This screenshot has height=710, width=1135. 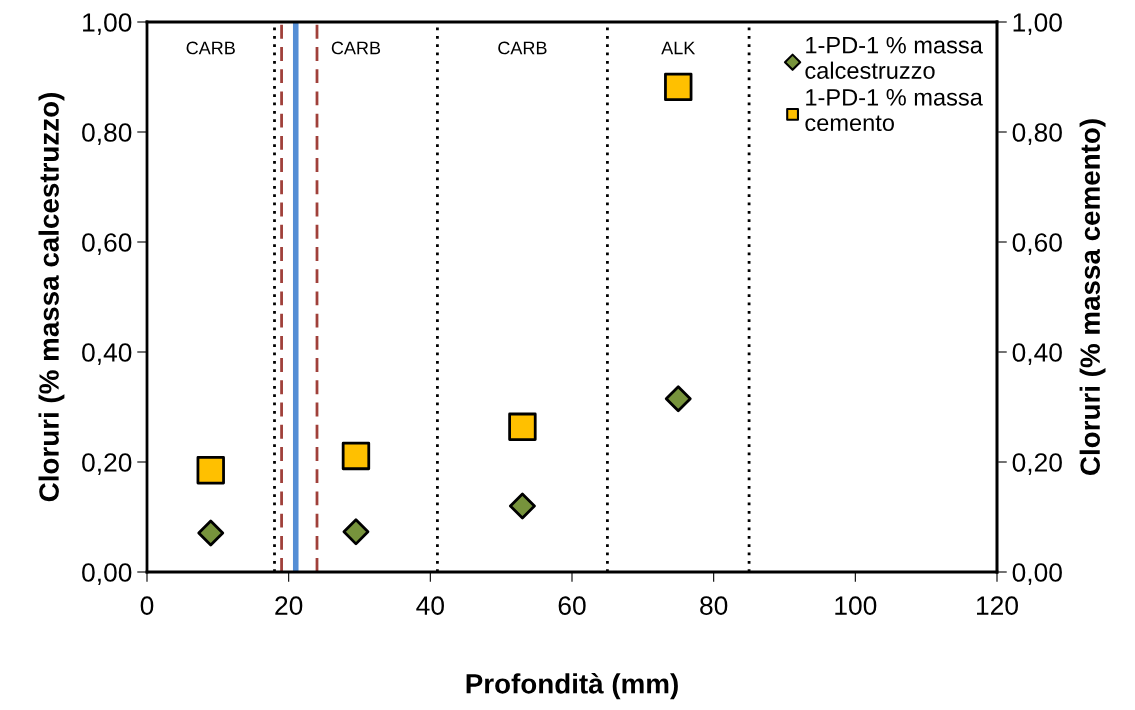 What do you see at coordinates (107, 24) in the screenshot?
I see `y-tick-label: 1,00` at bounding box center [107, 24].